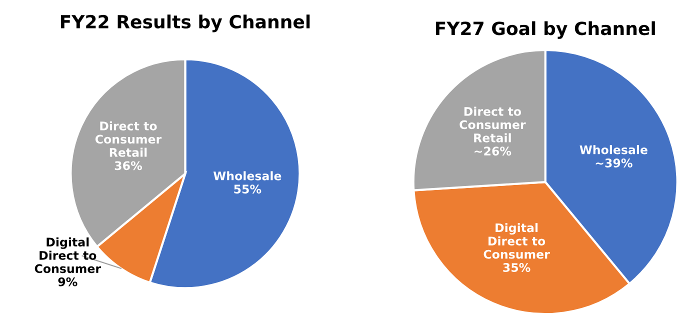  Describe the element at coordinates (545, 30) in the screenshot. I see `chart-title: FY27 Goal by Channel` at that location.